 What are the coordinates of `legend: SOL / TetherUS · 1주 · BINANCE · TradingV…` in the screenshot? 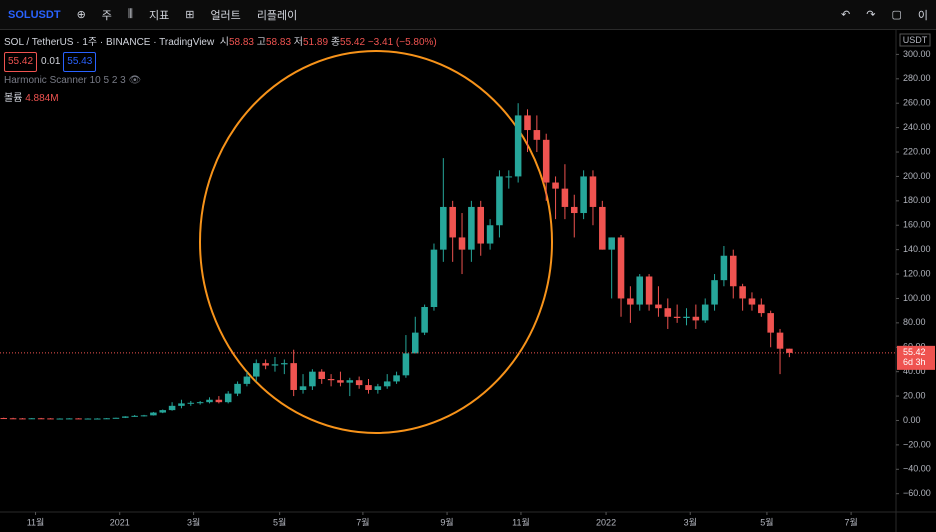 It's located at (220, 70).